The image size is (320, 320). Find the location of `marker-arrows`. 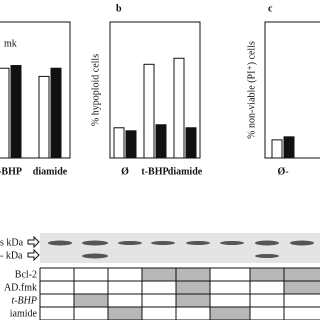

marker-arrows is located at coordinates (33, 248).